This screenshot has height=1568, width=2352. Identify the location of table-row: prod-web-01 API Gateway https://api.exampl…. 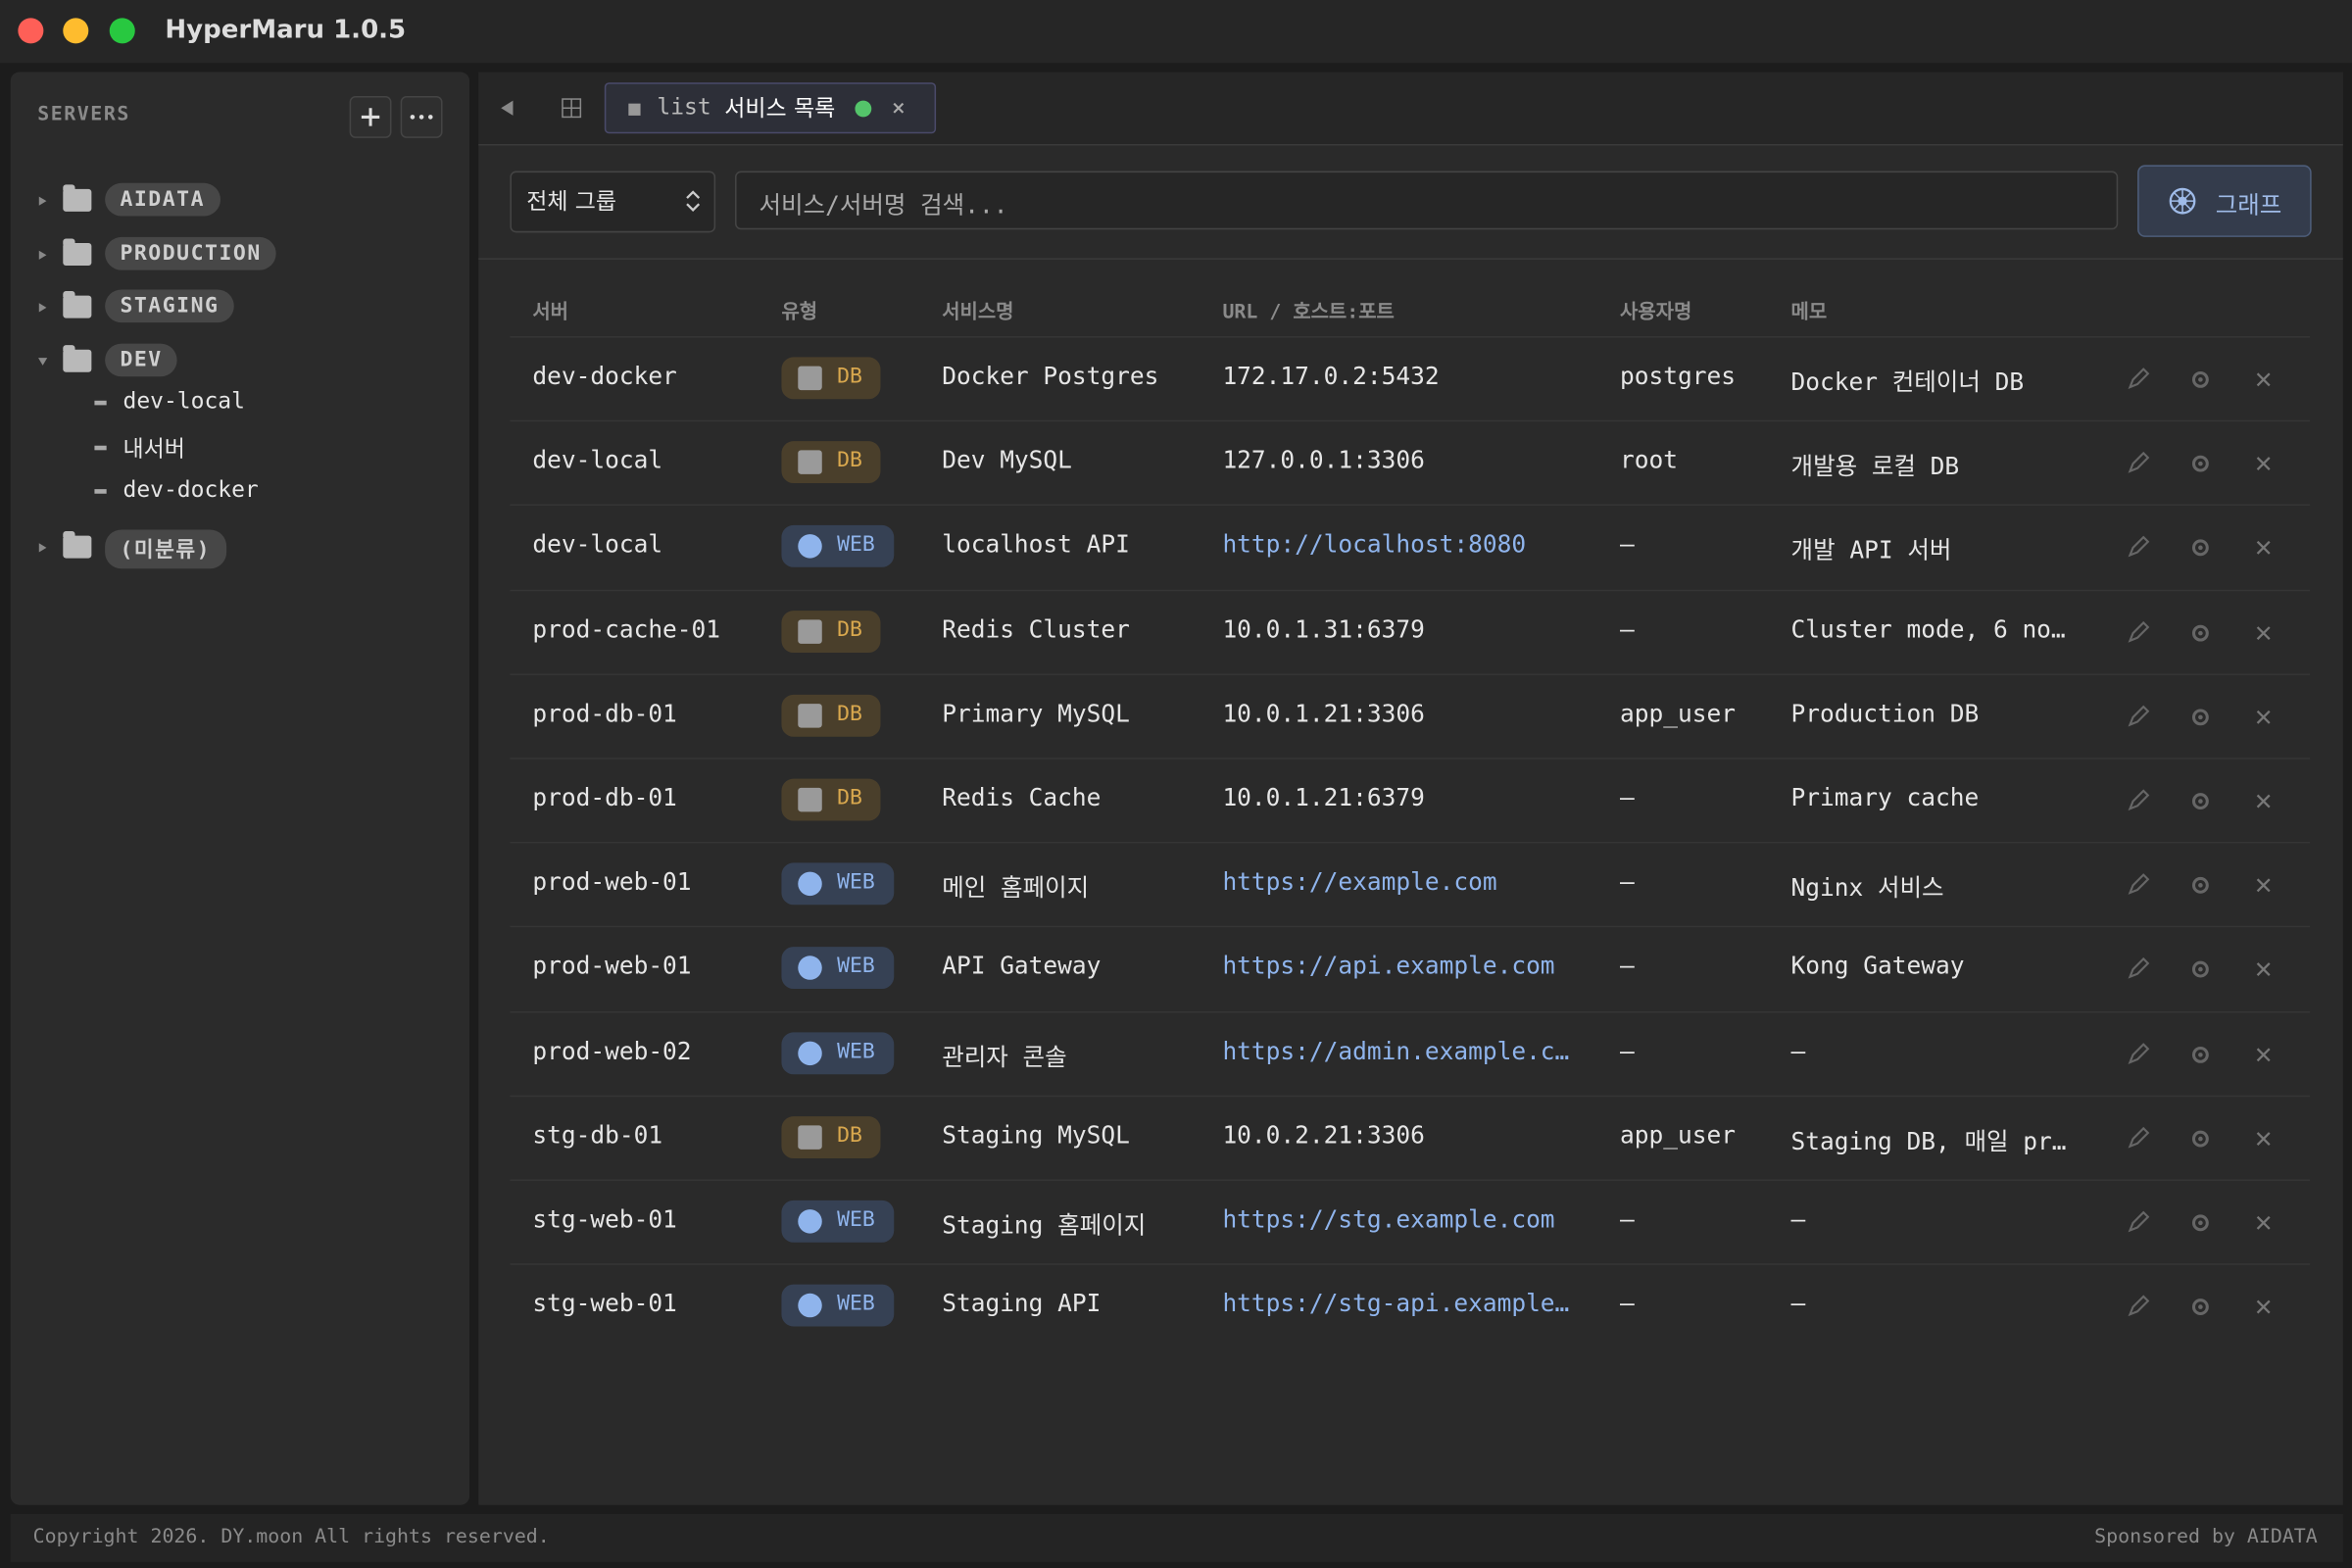
(1410, 968).